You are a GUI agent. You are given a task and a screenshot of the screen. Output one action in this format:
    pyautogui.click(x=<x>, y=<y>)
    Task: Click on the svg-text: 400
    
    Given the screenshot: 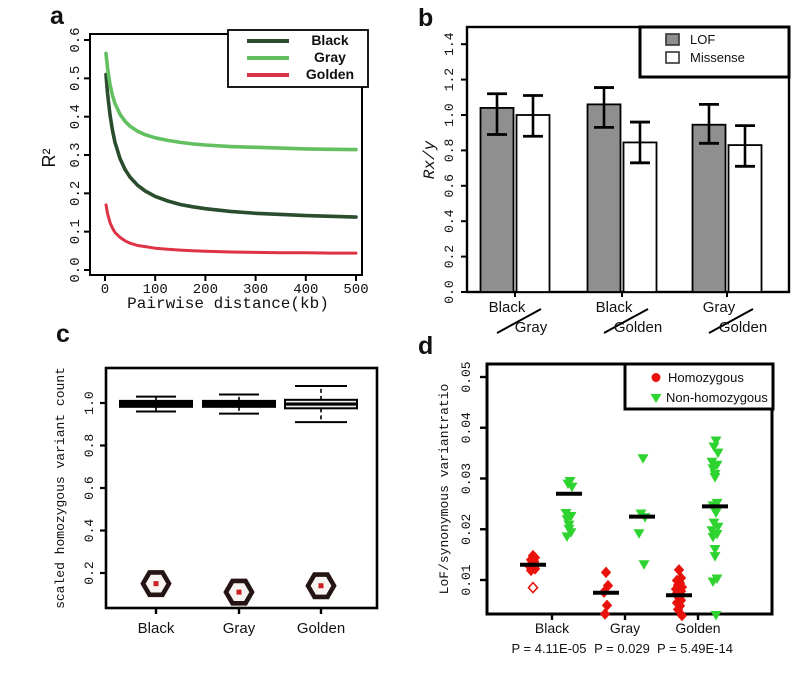 What is the action you would take?
    pyautogui.click(x=305, y=290)
    